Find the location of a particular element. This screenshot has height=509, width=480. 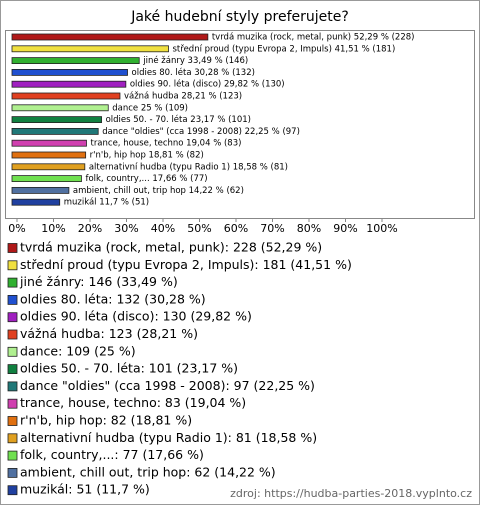

chart-title: Jaké hudební styly preferujete? is located at coordinates (239, 17).